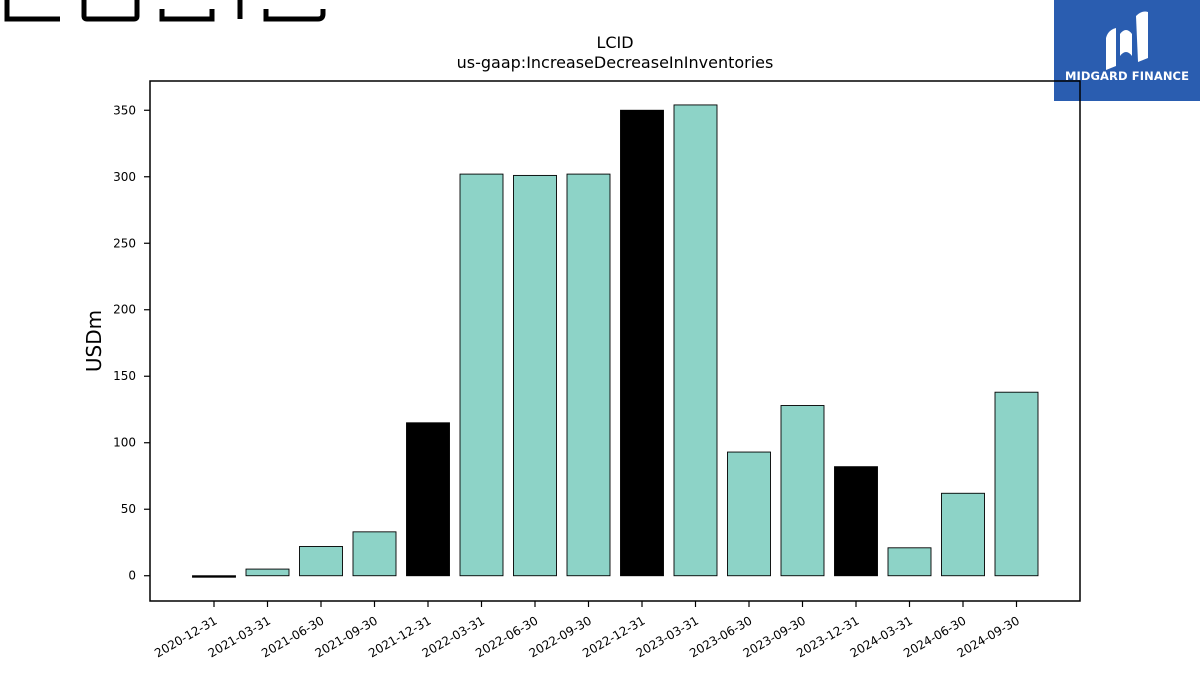 Image resolution: width=1200 pixels, height=675 pixels. What do you see at coordinates (124, 310) in the screenshot?
I see `y-tick-label: 200` at bounding box center [124, 310].